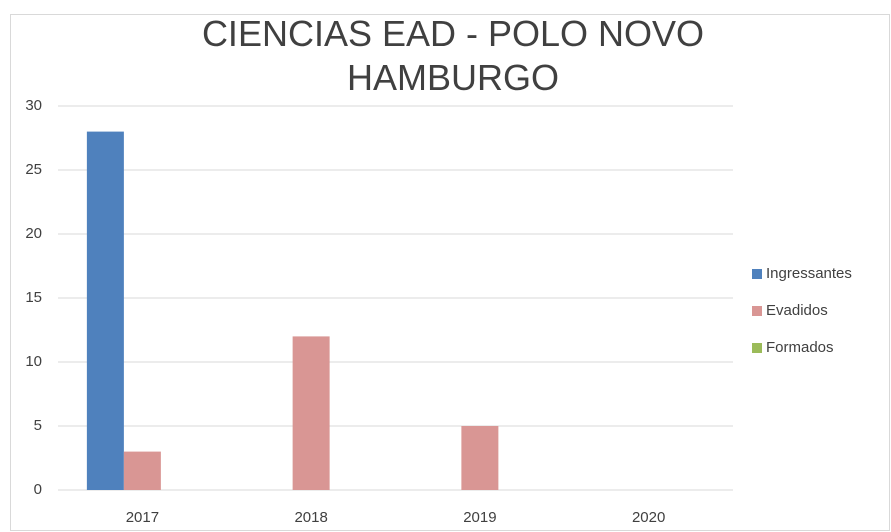 This screenshot has height=532, width=891. I want to click on legend-label: Ingressantes, so click(809, 273).